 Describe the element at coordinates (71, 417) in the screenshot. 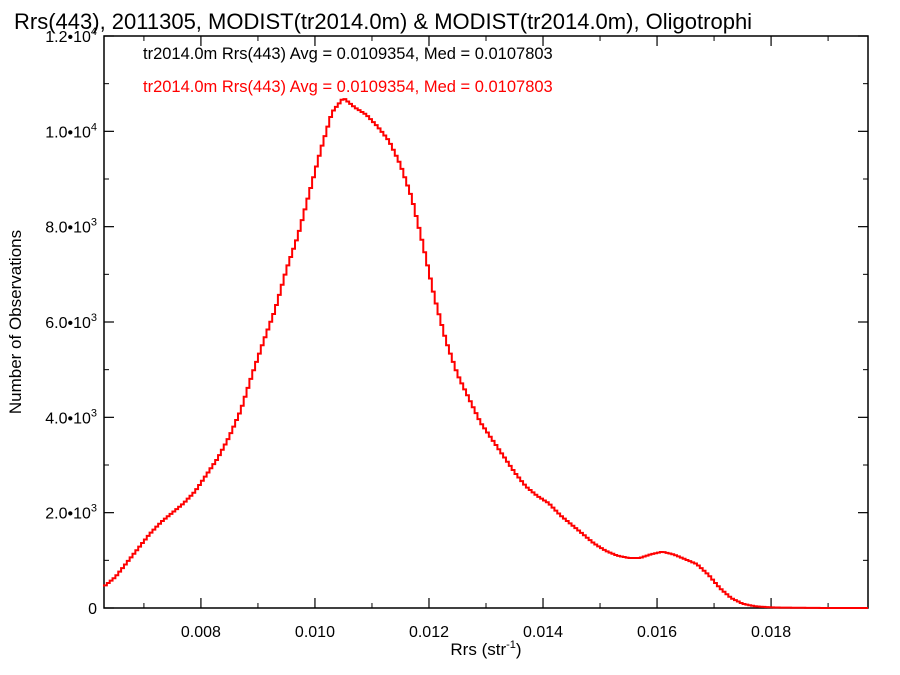

I see `y-tick-label: 4.0•103` at that location.